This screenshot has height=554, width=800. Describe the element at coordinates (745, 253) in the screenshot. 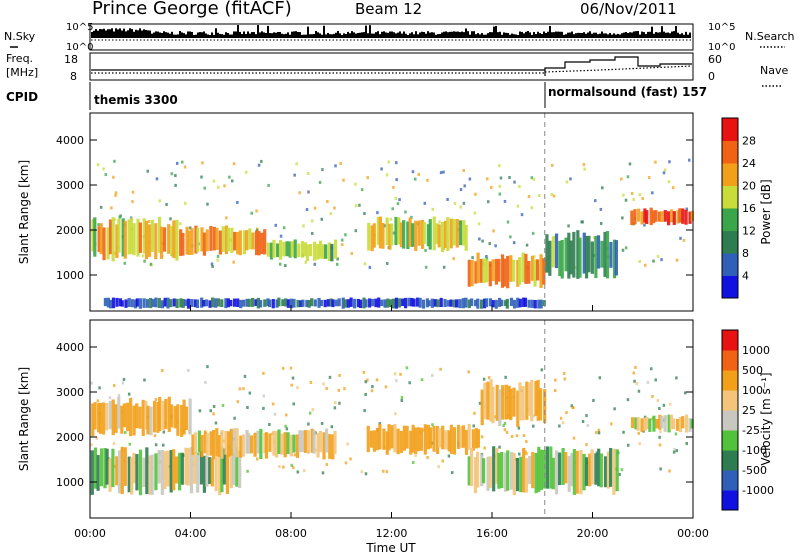

I see `colorbar-tick-label: 8` at that location.